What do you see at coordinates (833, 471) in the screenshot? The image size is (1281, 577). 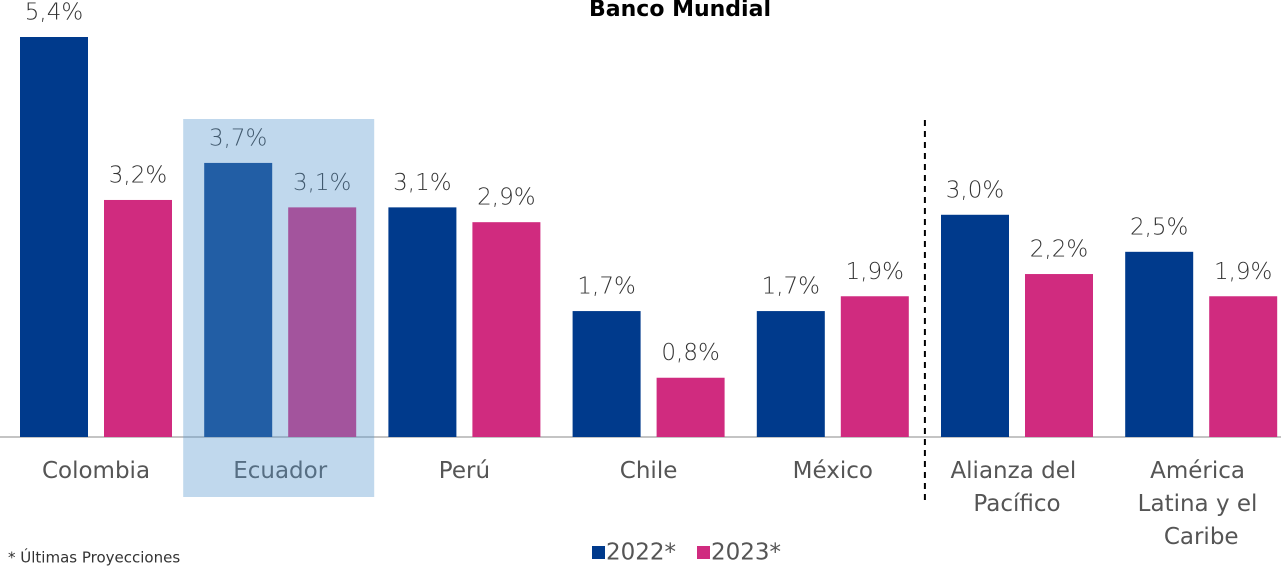 I see `x-tick-label: México` at bounding box center [833, 471].